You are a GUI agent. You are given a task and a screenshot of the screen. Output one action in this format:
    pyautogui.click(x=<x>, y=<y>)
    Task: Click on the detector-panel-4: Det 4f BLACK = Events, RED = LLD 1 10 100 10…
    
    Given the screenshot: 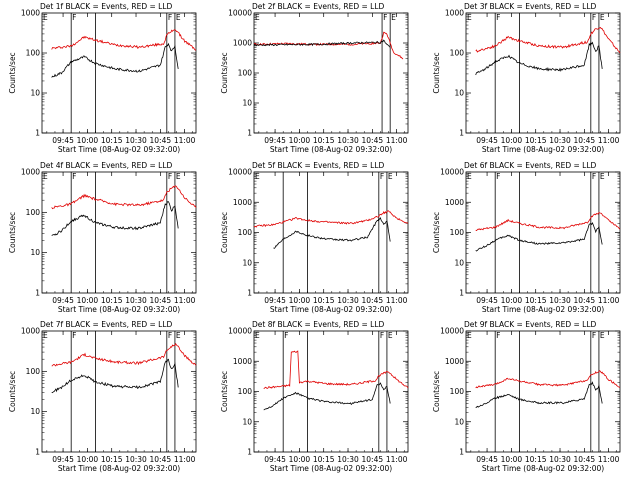 What is the action you would take?
    pyautogui.click(x=102, y=237)
    